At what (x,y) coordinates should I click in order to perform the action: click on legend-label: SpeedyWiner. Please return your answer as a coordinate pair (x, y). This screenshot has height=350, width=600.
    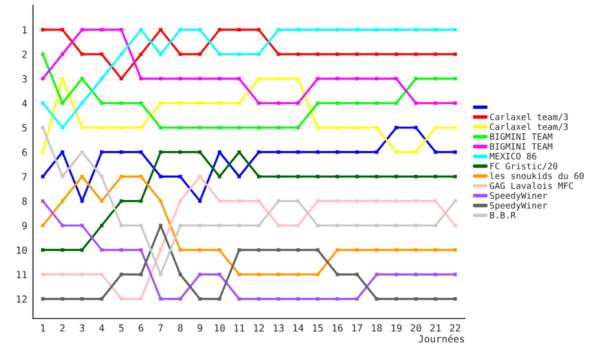
    Looking at the image, I should click on (519, 196).